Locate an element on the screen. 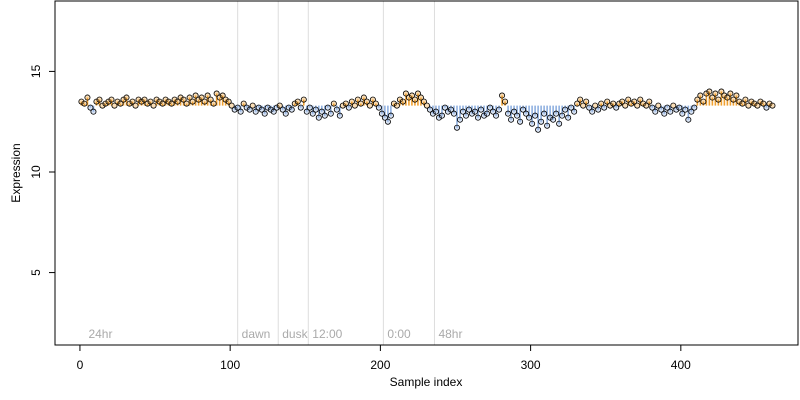 This screenshot has height=400, width=800. annotation: 48hr is located at coordinates (450, 334).